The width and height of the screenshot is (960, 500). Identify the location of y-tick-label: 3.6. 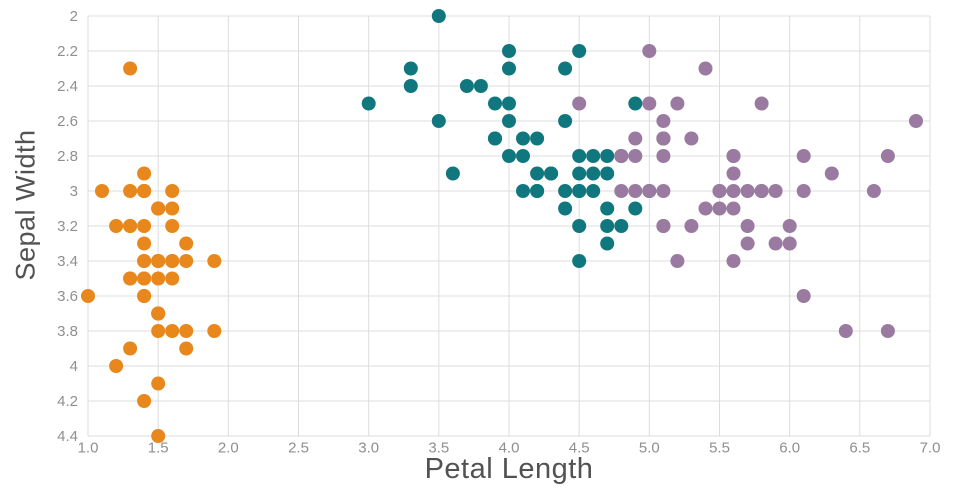
(67, 296).